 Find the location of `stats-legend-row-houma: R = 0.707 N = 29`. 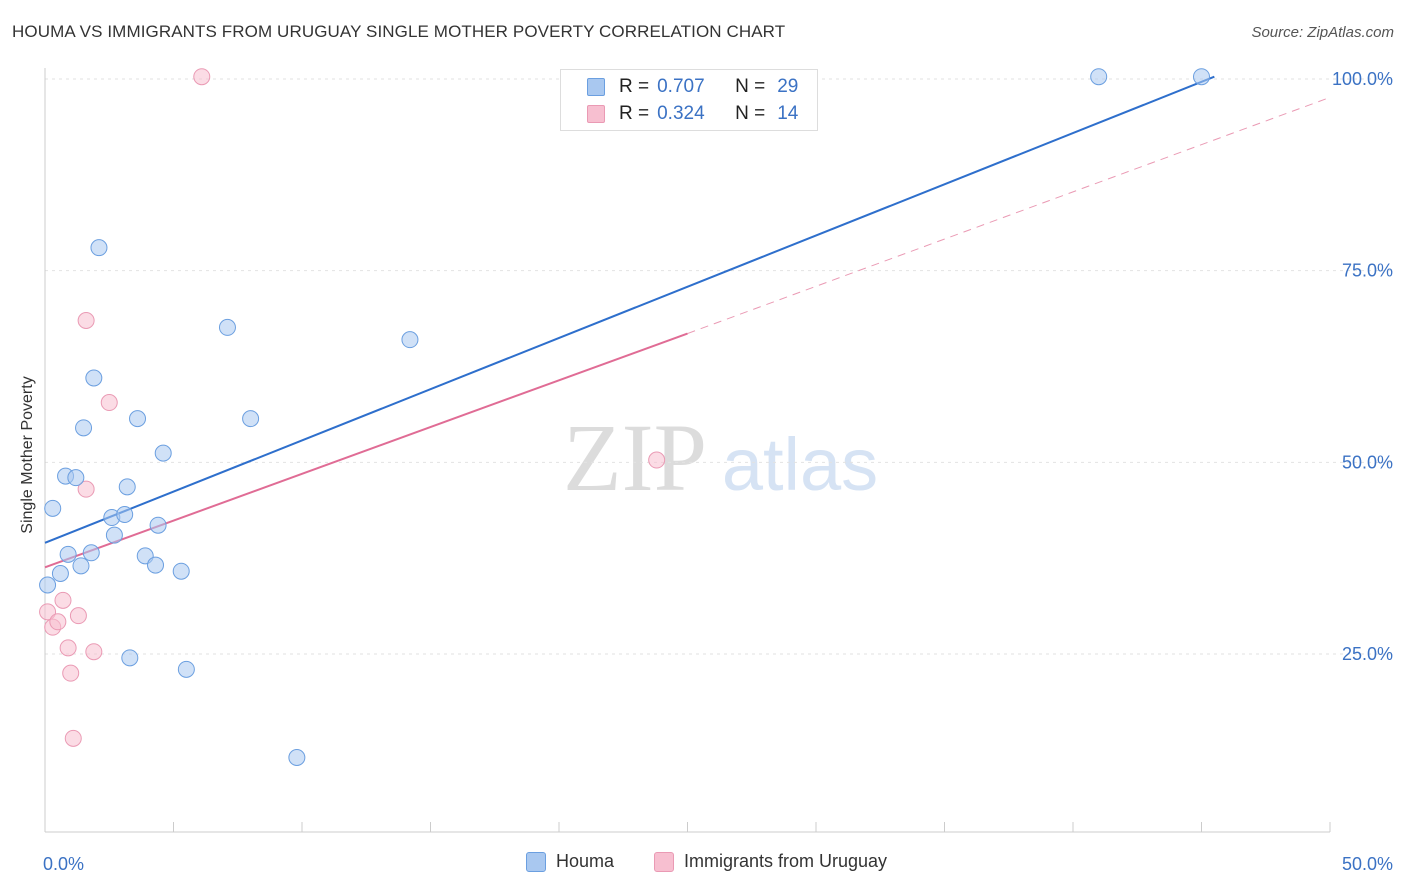

stats-legend-row-houma: R = 0.707 N = 29 is located at coordinates (692, 87).